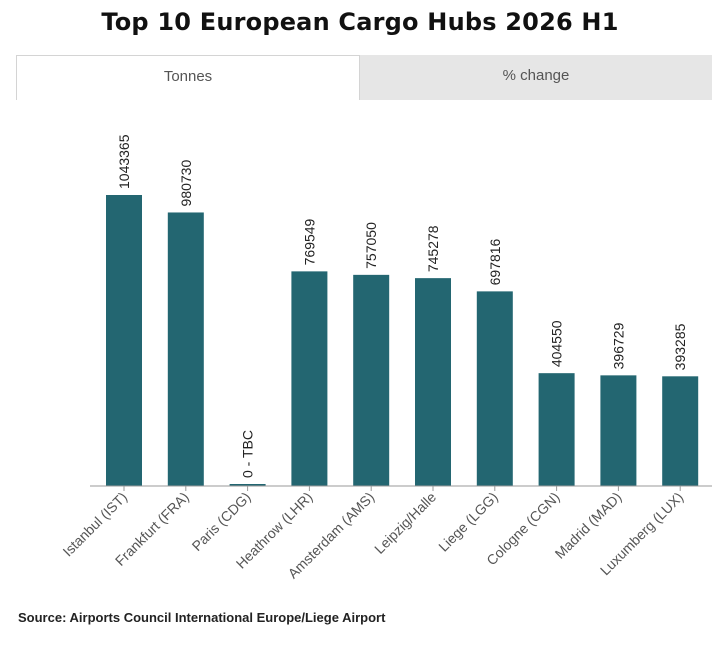  What do you see at coordinates (468, 522) in the screenshot?
I see `category-label-6: Liege (LGG)` at bounding box center [468, 522].